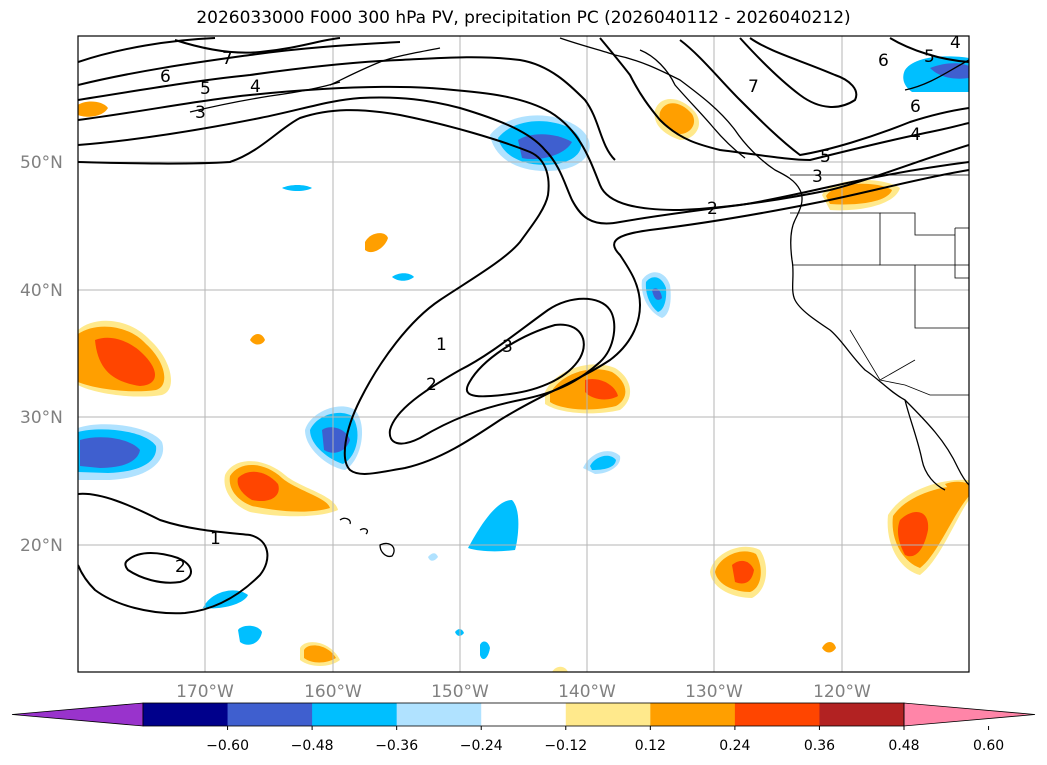 Image resolution: width=1047 pixels, height=765 pixels. I want to click on longitude-labels: 170°W 160°W 150°W 140°W 130°W 120°W, so click(523, 692).